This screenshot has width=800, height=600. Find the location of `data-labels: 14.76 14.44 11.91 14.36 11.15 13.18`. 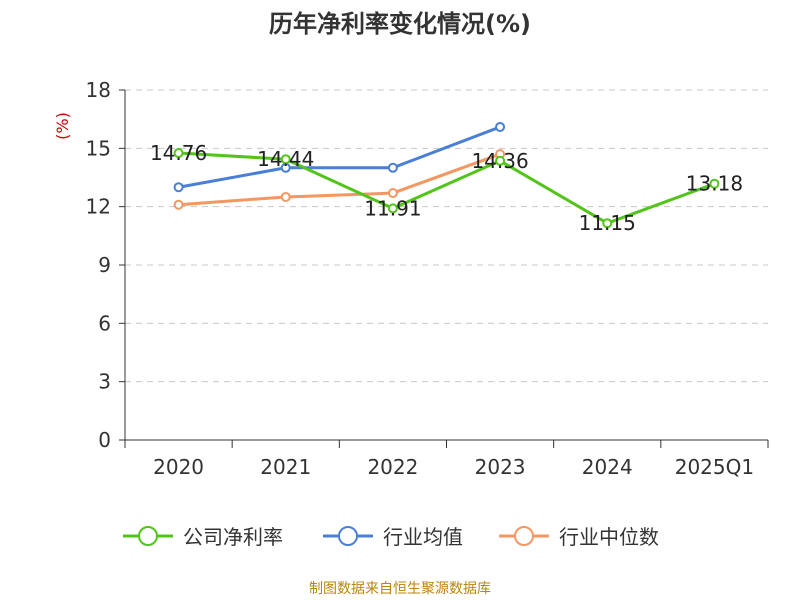

data-labels: 14.76 14.44 11.91 14.36 11.15 13.18 is located at coordinates (446, 188).